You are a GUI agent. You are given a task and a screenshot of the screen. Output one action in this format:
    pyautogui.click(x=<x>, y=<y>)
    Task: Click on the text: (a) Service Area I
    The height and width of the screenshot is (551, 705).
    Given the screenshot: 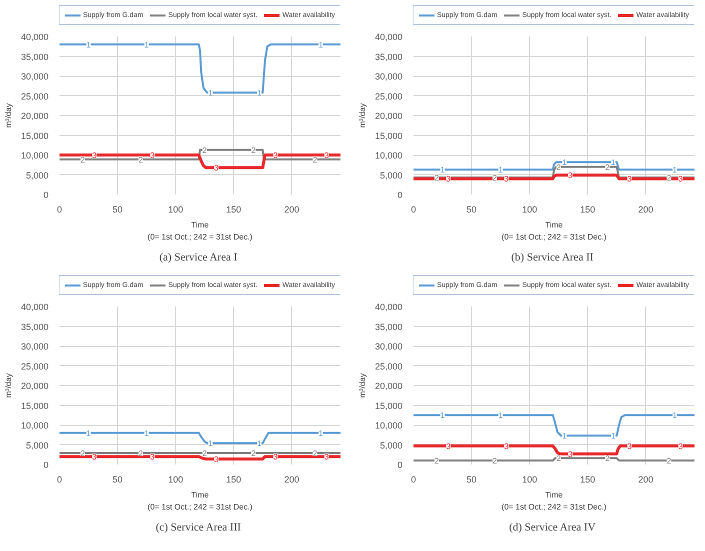 What is the action you would take?
    pyautogui.click(x=198, y=258)
    